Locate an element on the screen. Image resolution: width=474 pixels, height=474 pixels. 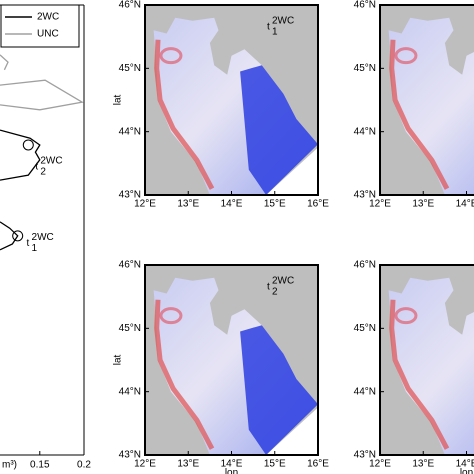
lines is located at coordinates (42, 152).